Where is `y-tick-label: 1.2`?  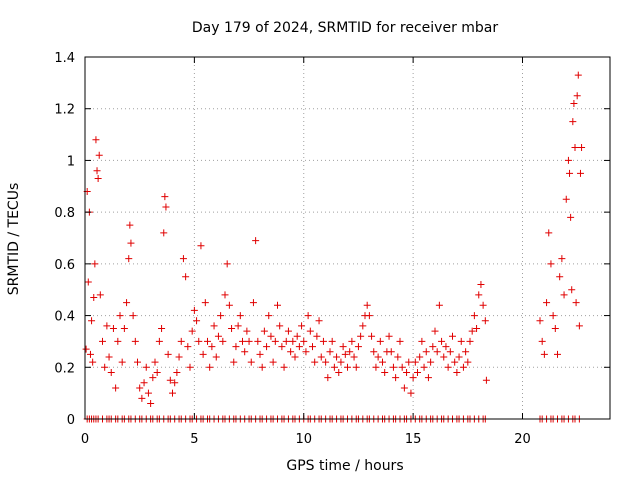 y-tick-label: 1.2 is located at coordinates (64, 110).